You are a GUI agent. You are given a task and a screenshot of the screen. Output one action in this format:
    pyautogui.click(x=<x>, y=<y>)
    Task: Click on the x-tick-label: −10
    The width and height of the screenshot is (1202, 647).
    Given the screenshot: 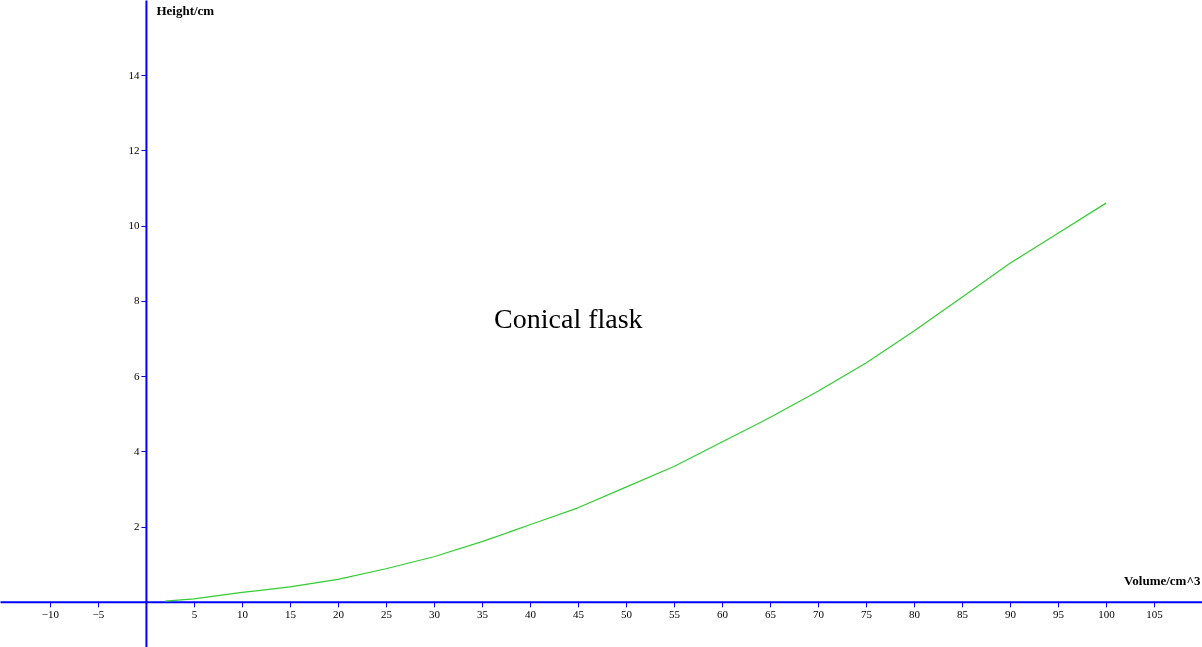 What is the action you would take?
    pyautogui.click(x=50, y=614)
    